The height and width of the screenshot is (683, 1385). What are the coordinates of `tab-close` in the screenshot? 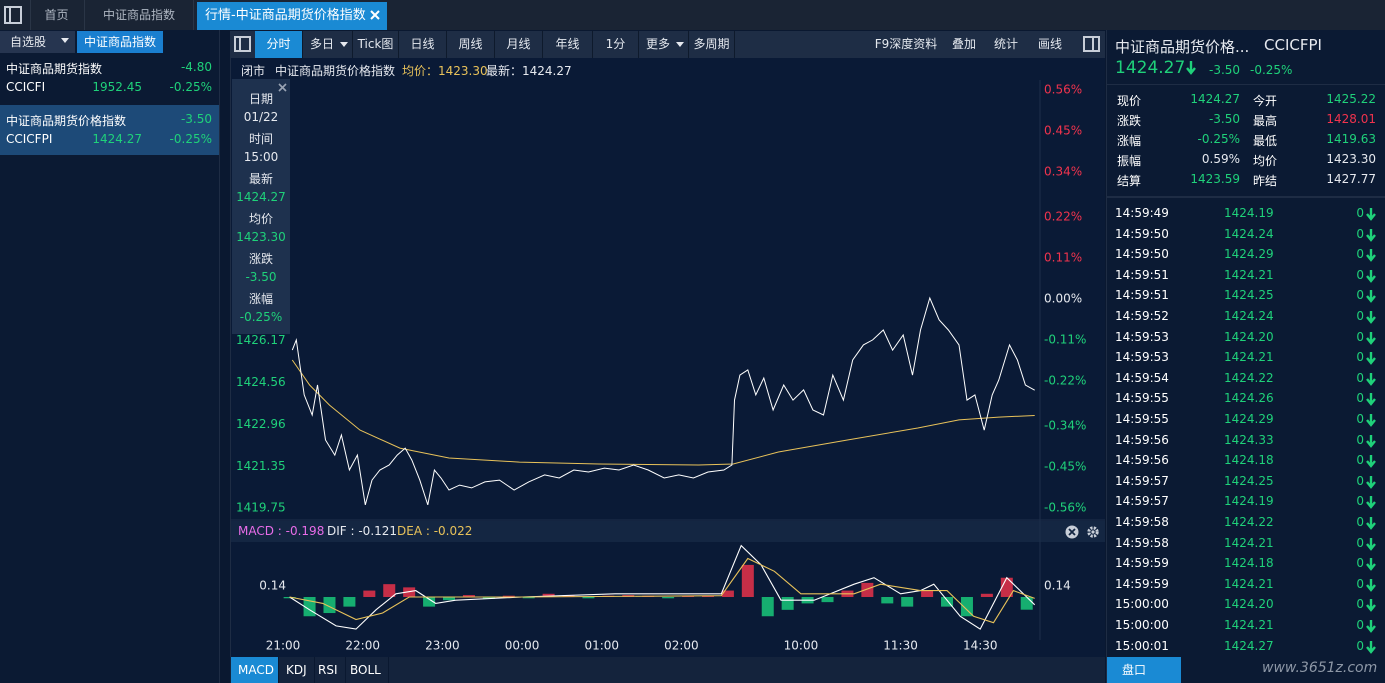 It's located at (375, 14).